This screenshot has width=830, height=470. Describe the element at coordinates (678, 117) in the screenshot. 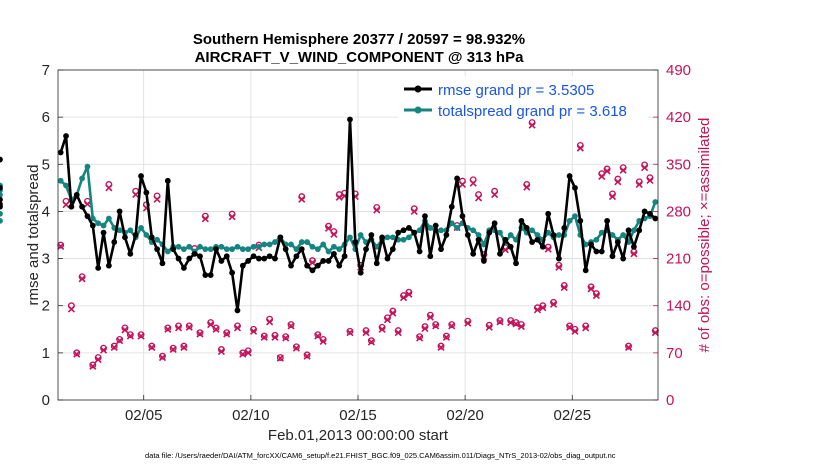

I see `right-y-tick-label: 420` at that location.